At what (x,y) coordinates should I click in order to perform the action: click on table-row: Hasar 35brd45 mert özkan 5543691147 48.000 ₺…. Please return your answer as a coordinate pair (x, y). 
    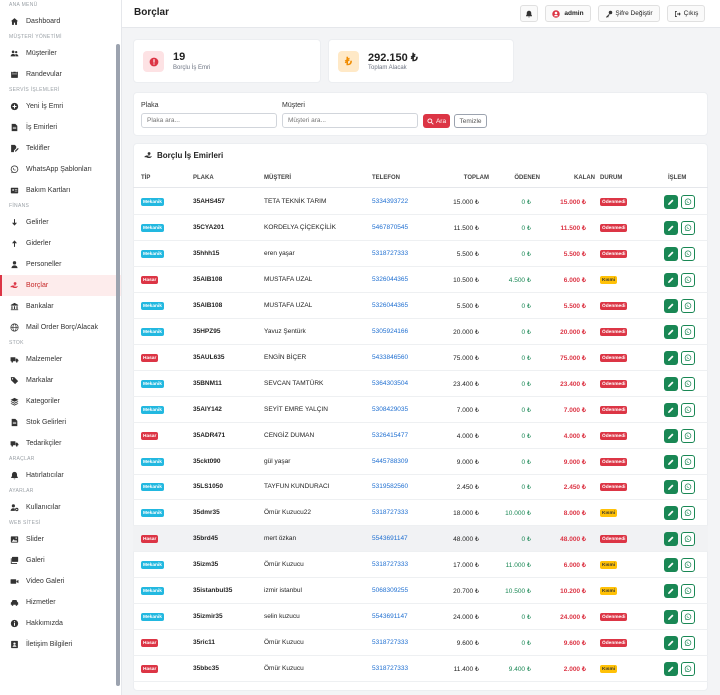
    Looking at the image, I should click on (420, 539).